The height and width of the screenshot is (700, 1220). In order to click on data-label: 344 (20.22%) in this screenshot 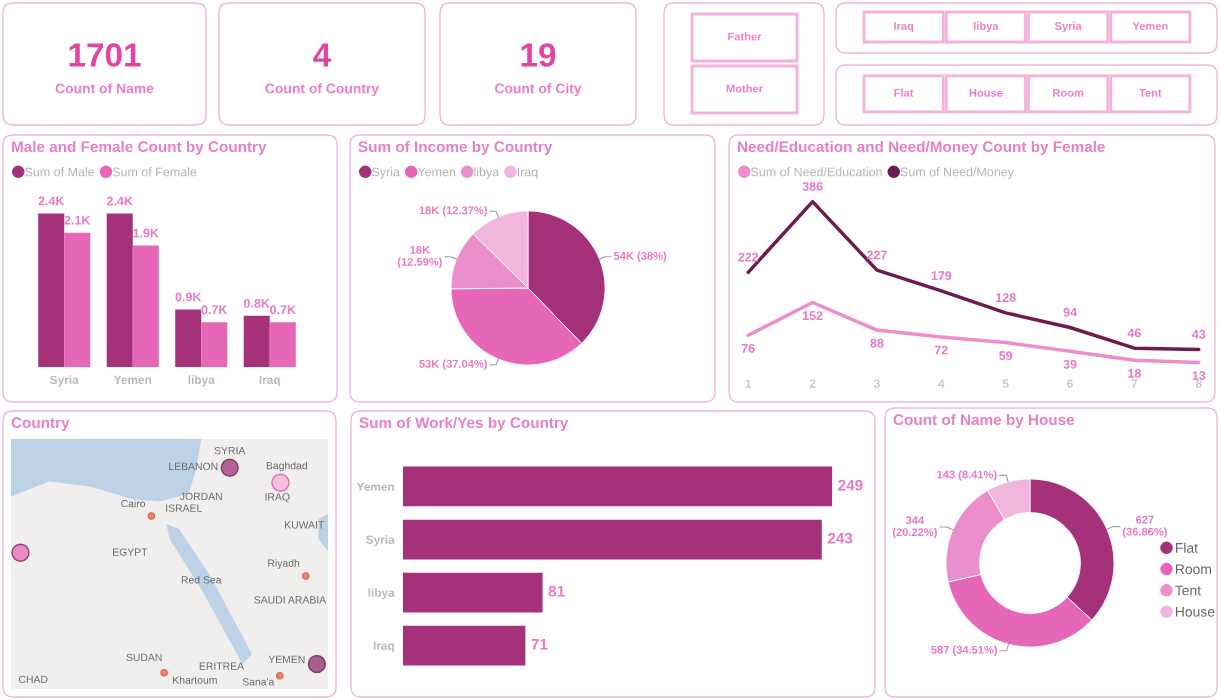, I will do `click(914, 527)`.